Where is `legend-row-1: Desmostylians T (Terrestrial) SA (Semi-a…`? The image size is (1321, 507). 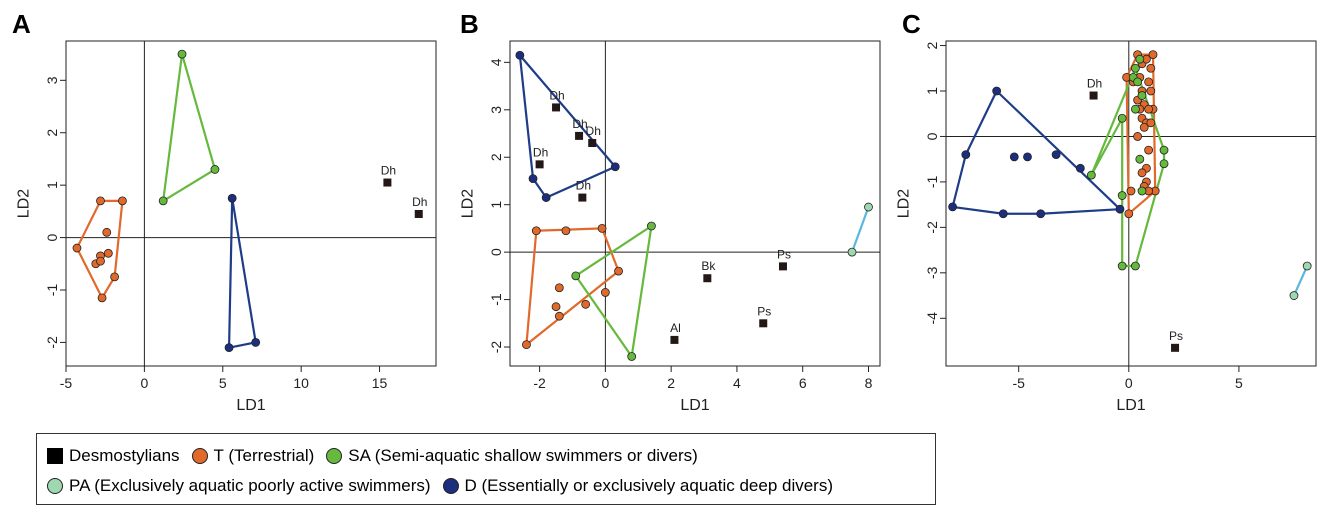
legend-row-1: Desmostylians T (Terrestrial) SA (Semi-a… is located at coordinates (378, 456).